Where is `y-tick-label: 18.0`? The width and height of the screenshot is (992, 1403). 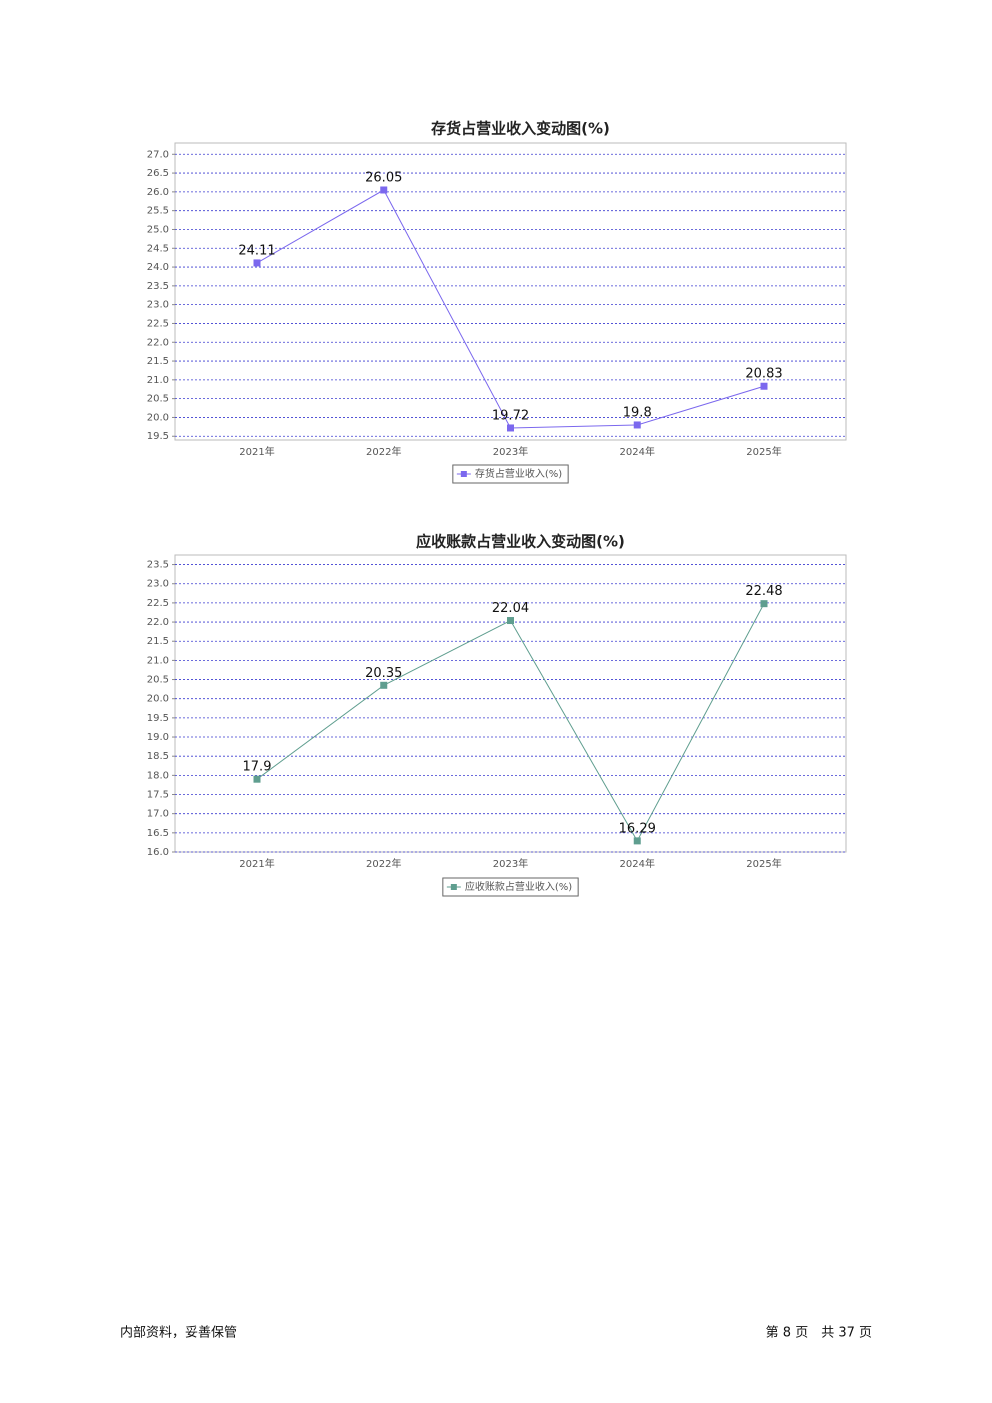 y-tick-label: 18.0 is located at coordinates (158, 775).